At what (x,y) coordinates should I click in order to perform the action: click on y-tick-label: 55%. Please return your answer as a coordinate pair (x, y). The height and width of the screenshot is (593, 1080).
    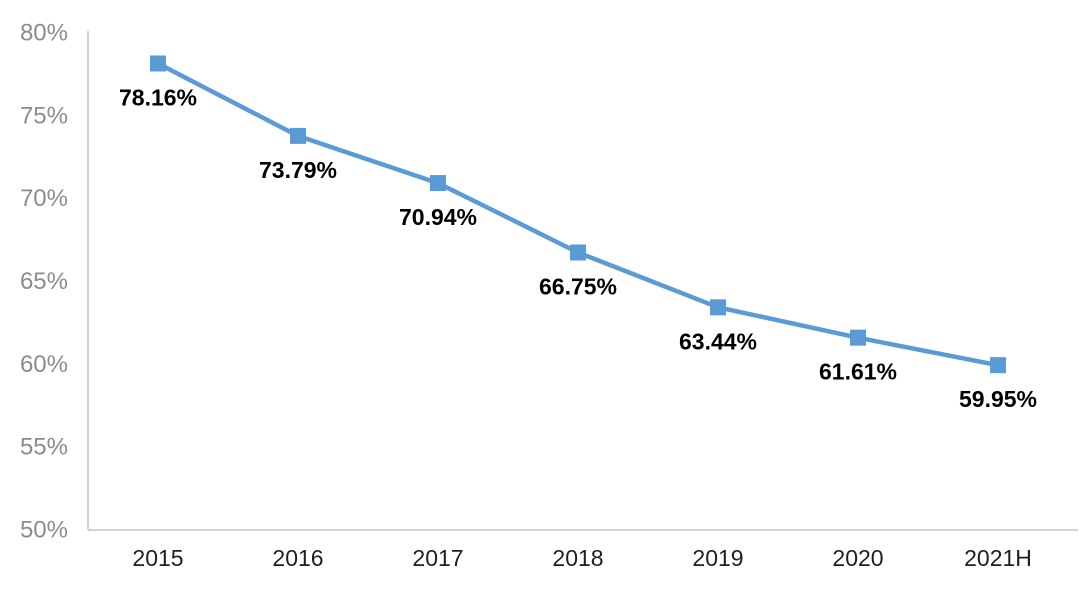
    Looking at the image, I should click on (44, 447).